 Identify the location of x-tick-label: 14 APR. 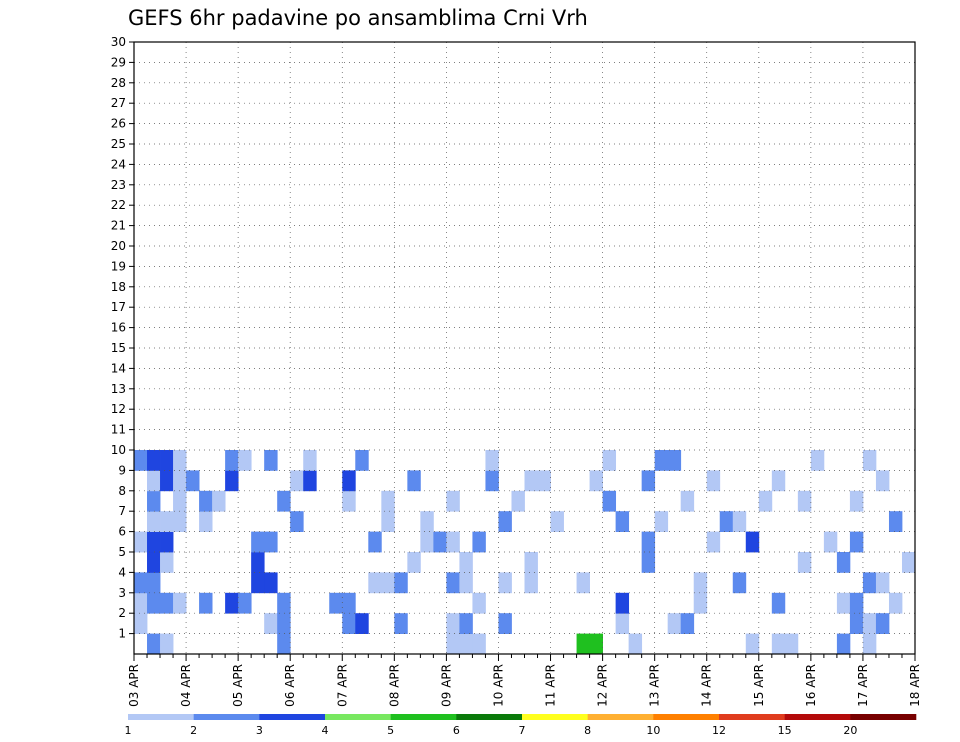
(707, 685).